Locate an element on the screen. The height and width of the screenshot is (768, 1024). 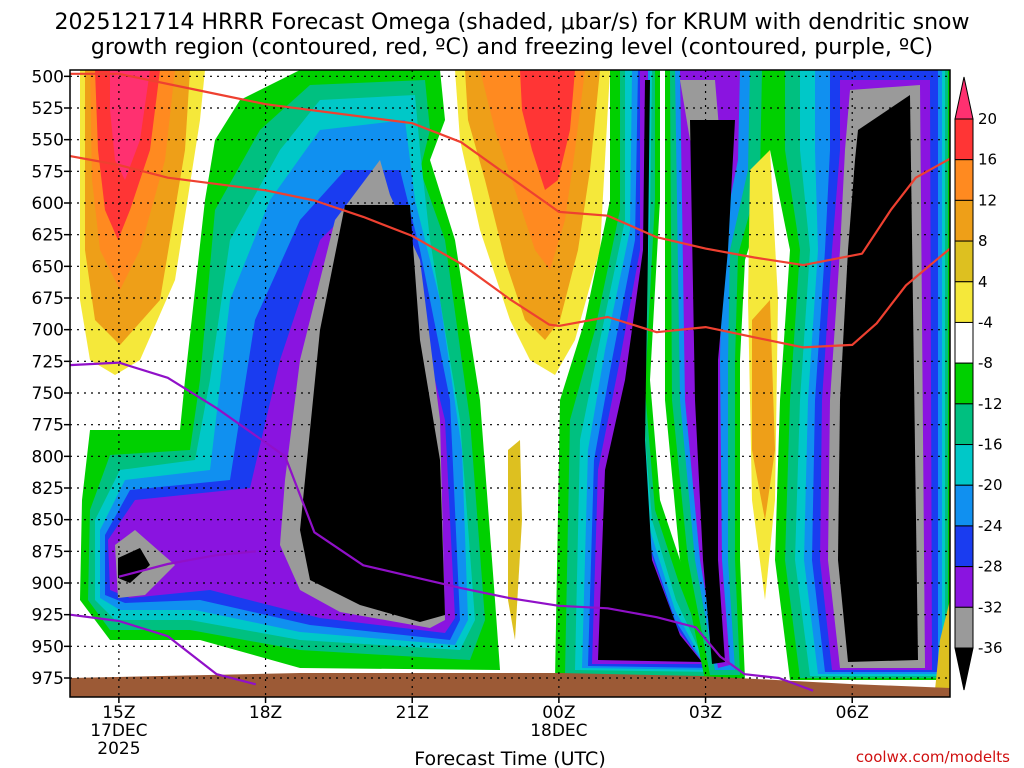
shade-black-r2 is located at coordinates (712, 392).